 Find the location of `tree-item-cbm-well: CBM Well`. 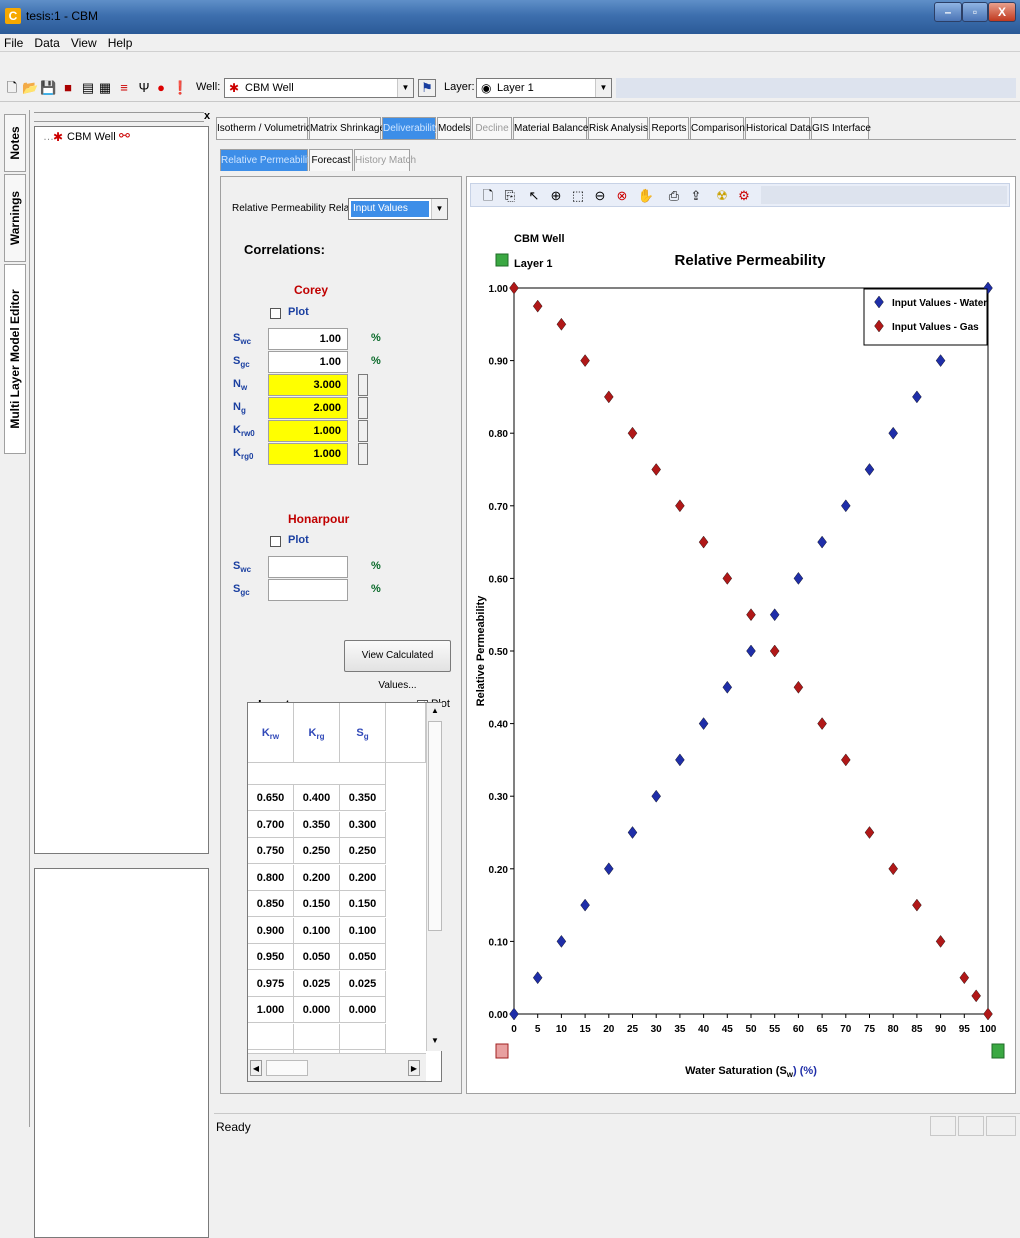

tree-item-cbm-well: CBM Well is located at coordinates (91, 137).